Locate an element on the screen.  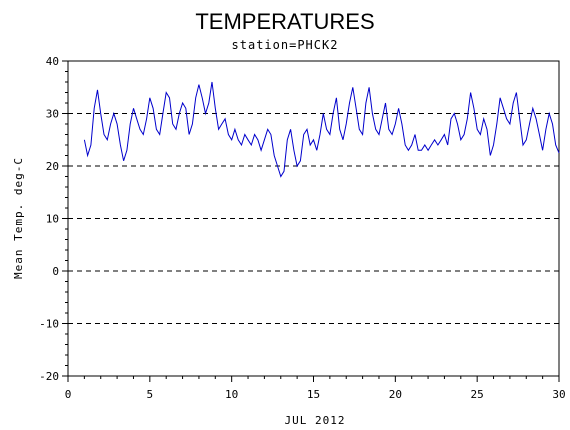
x-axis-ticks: 0 5 10 15 20 25 30 is located at coordinates (315, 388).